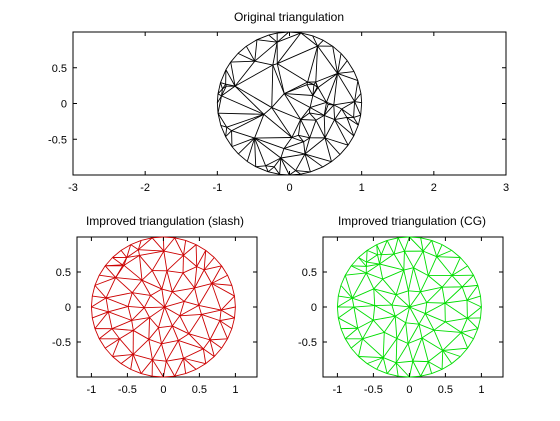  I want to click on x-tick-label: 3, so click(506, 188).